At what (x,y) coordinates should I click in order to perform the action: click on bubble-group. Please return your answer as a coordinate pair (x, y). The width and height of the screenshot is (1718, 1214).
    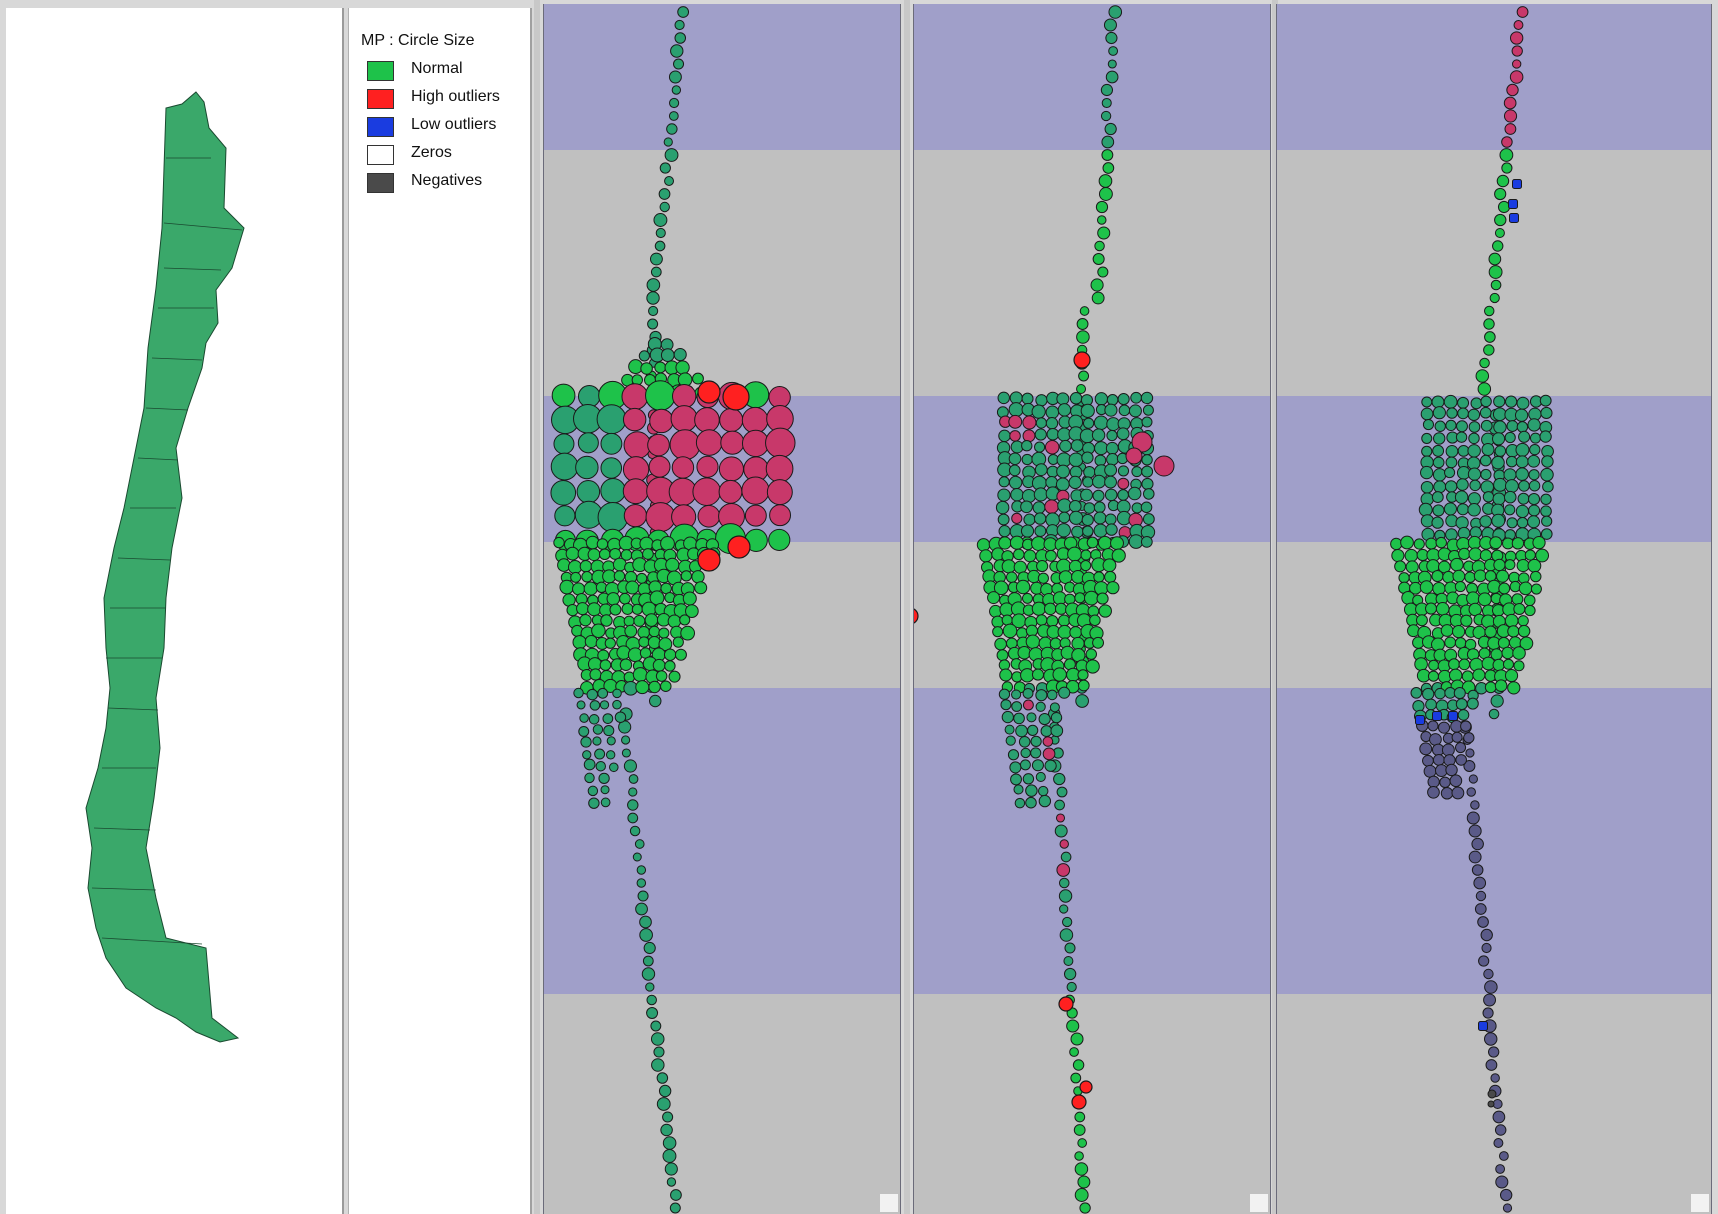
    Looking at the image, I should click on (673, 610).